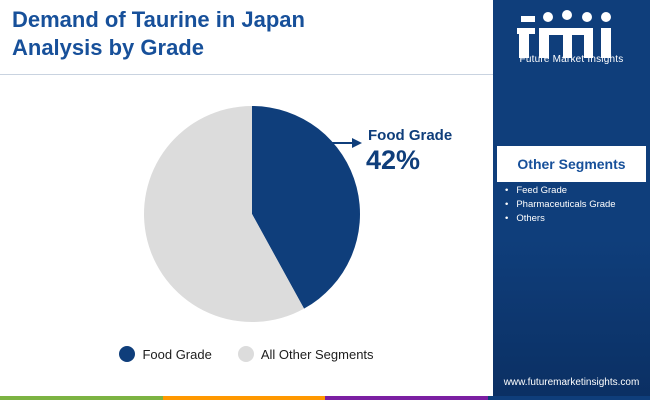 The height and width of the screenshot is (400, 650). What do you see at coordinates (410, 135) in the screenshot?
I see `callout-label: Food Grade` at bounding box center [410, 135].